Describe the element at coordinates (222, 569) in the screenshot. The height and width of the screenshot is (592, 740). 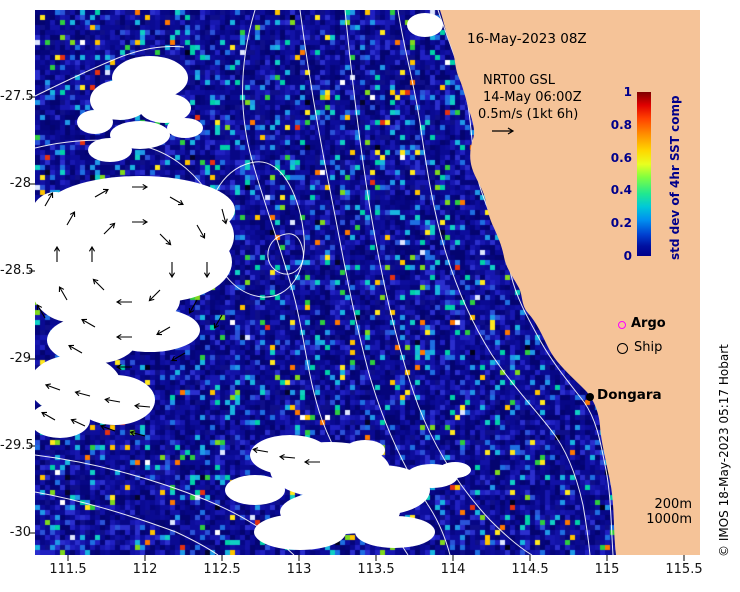
I see `x-tick-label: 112.5` at that location.